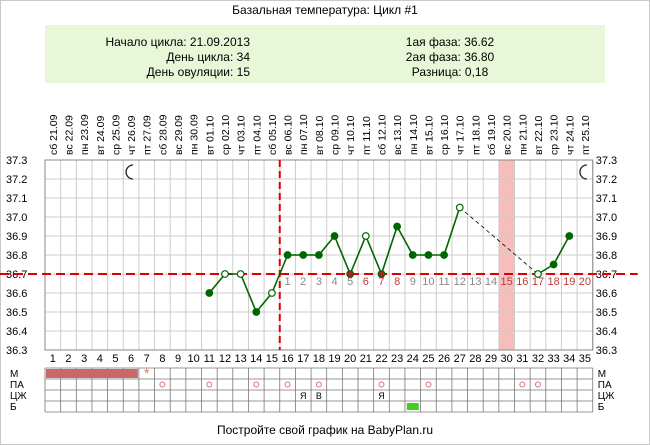 The width and height of the screenshot is (650, 445). Describe the element at coordinates (606, 237) in the screenshot. I see `y-tick-label-right: 36.9` at that location.